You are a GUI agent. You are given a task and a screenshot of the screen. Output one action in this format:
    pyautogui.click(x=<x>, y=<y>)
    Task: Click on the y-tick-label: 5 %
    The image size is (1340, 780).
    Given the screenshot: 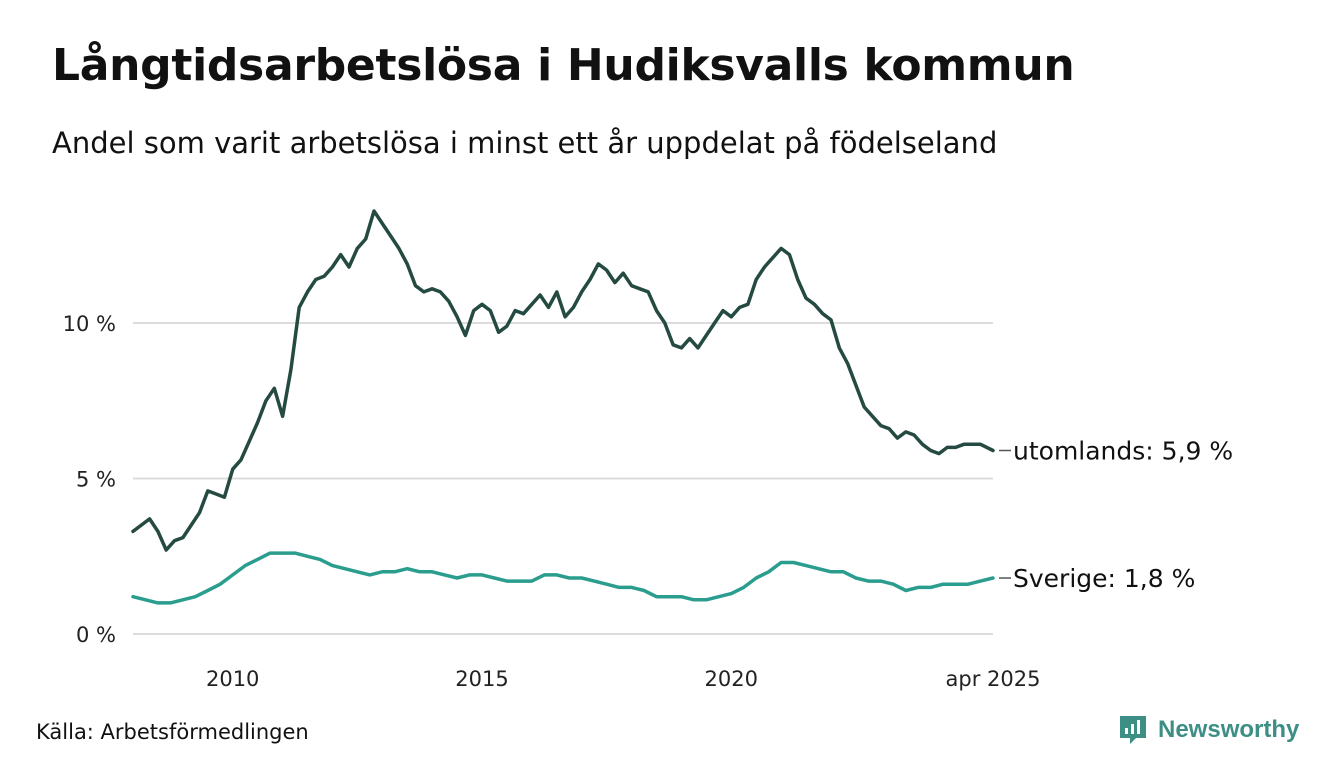 What is the action you would take?
    pyautogui.click(x=96, y=480)
    